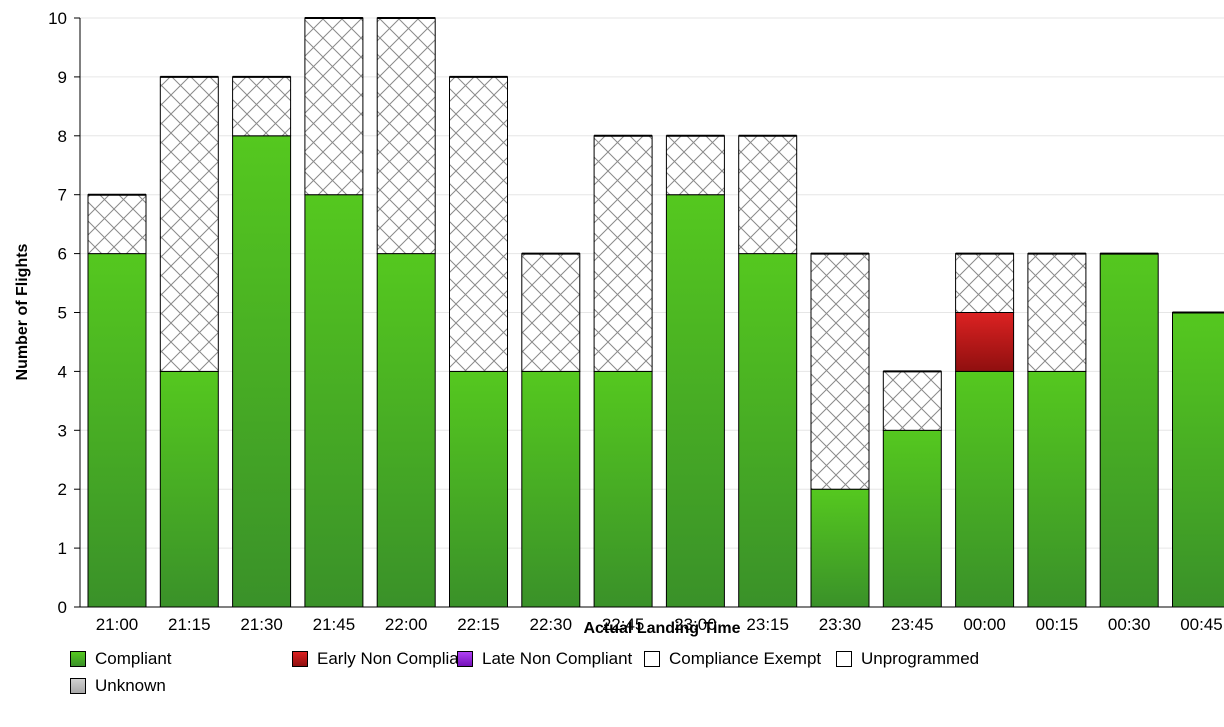 This screenshot has height=727, width=1224. What do you see at coordinates (57, 18) in the screenshot?
I see `y-tick-label: 10` at bounding box center [57, 18].